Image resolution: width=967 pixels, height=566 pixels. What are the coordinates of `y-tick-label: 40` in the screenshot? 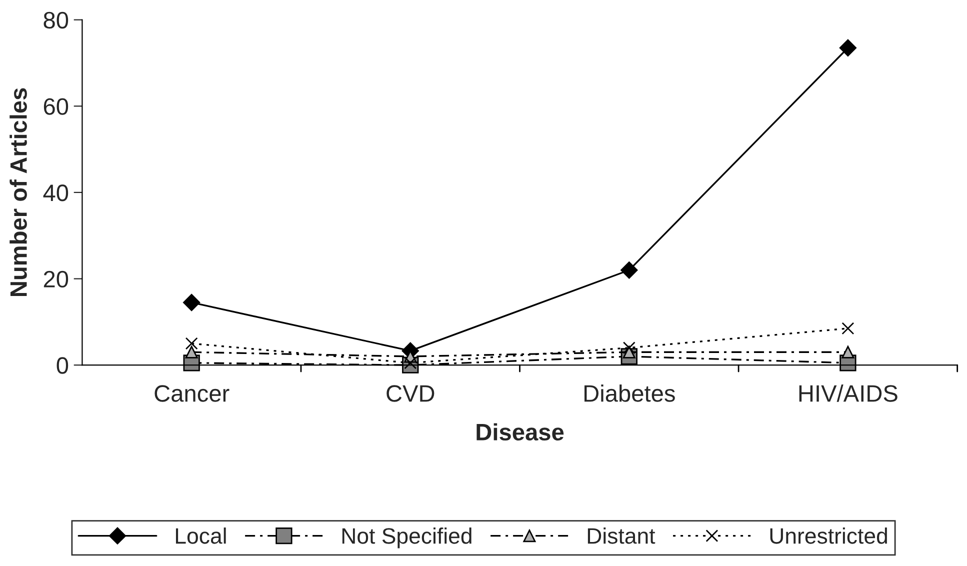 It's located at (55, 193).